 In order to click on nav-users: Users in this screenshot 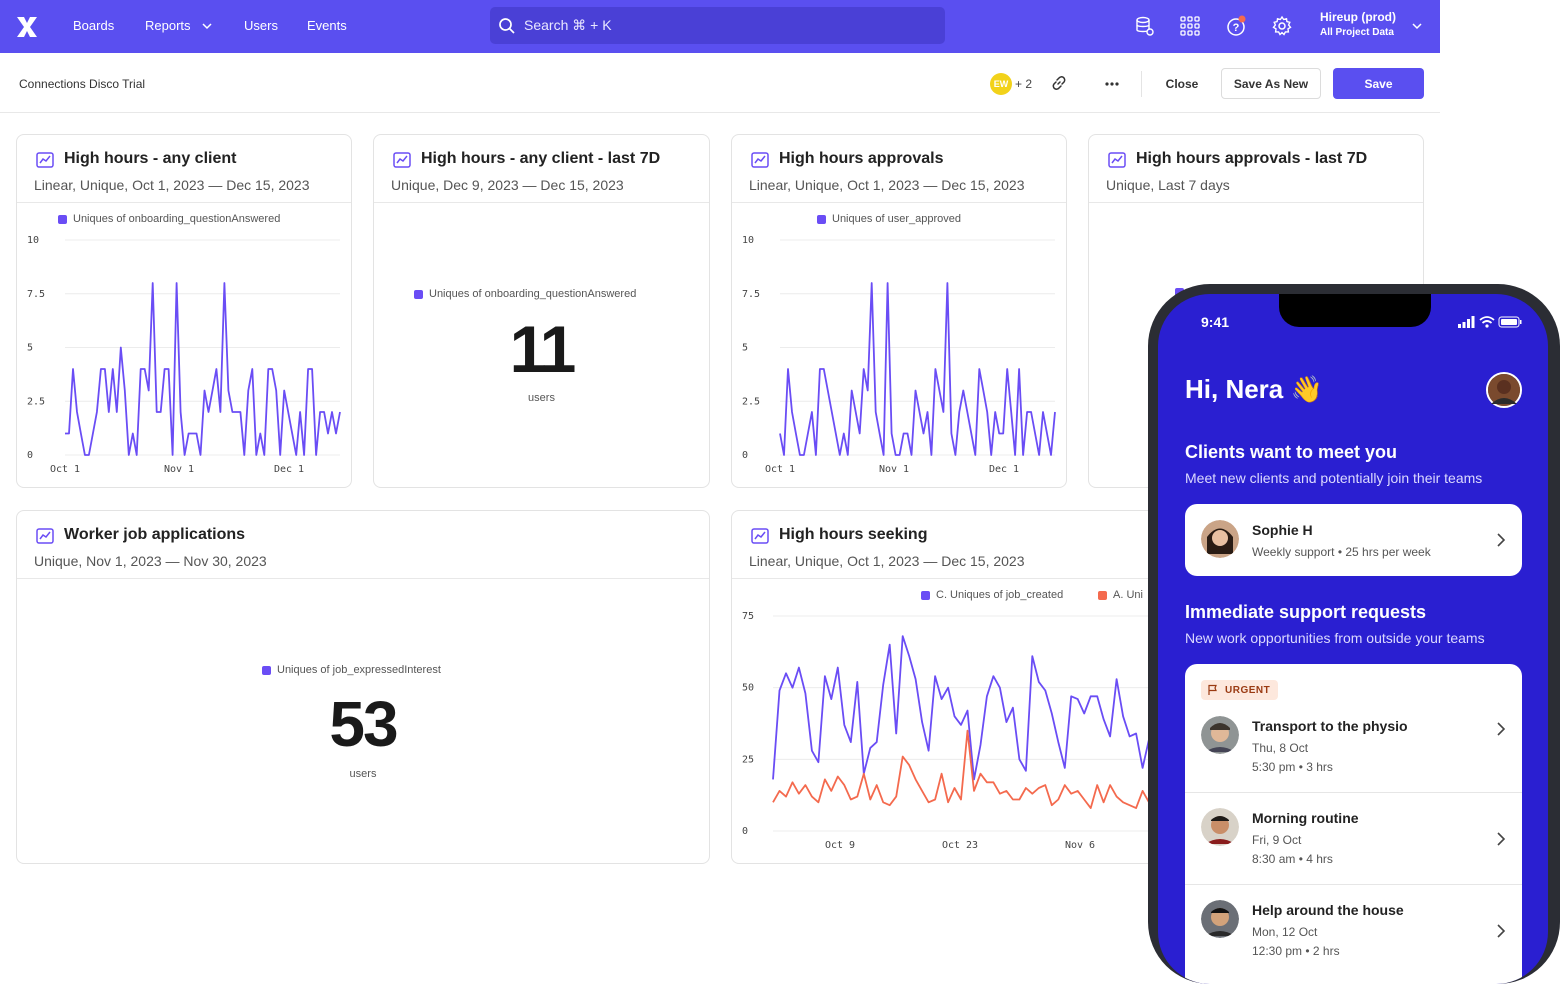, I will do `click(261, 25)`.